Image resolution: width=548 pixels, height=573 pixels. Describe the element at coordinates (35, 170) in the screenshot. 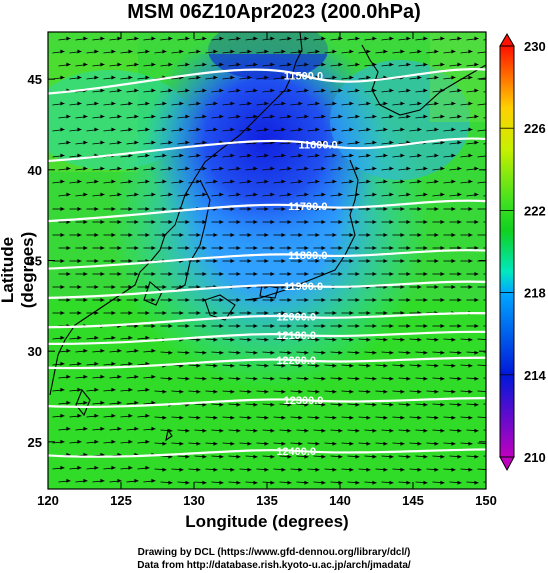

I see `y-tick-label: 40` at that location.